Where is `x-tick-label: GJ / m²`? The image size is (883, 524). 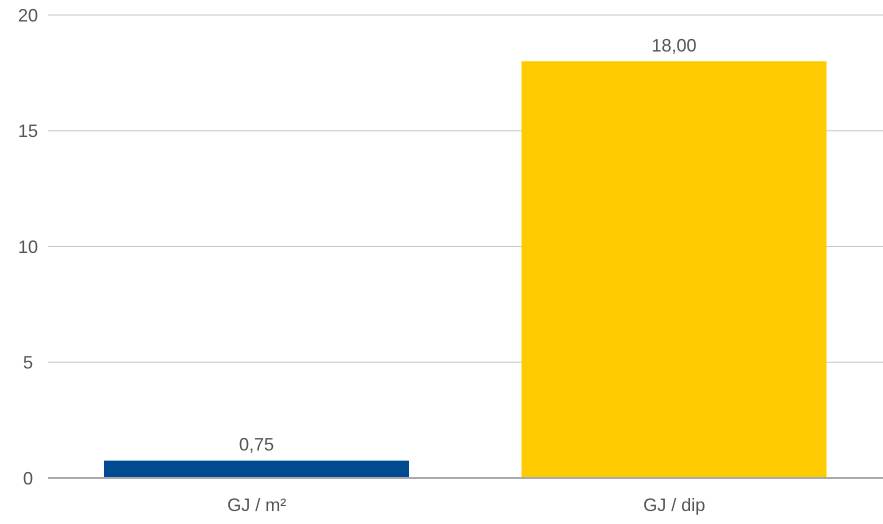
x-tick-label: GJ / m² is located at coordinates (256, 504).